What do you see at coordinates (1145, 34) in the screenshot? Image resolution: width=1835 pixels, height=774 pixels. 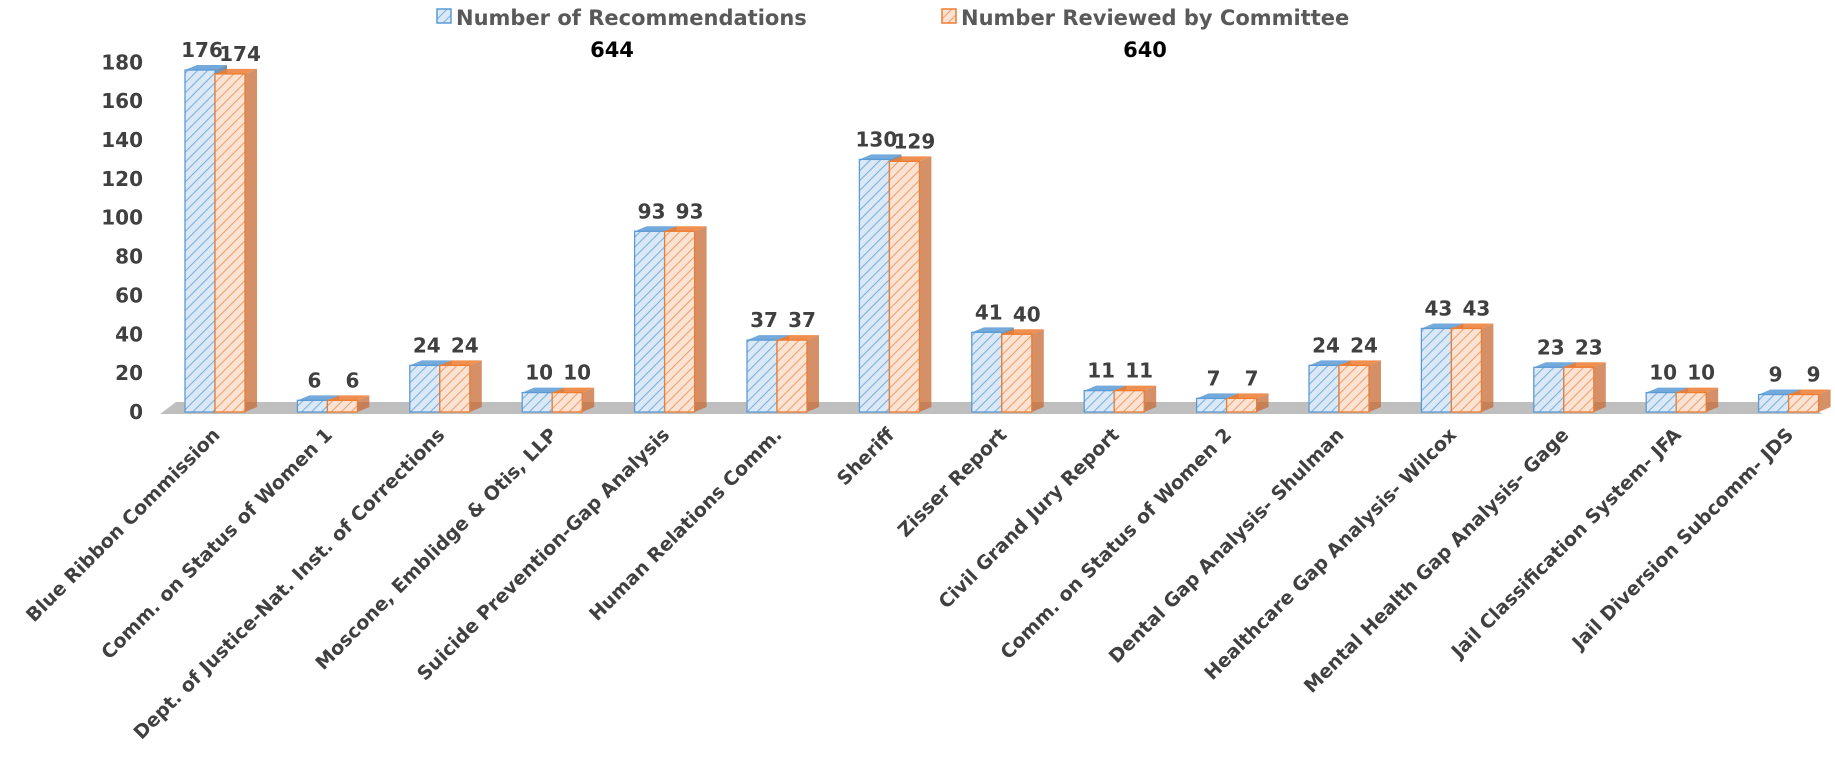 I see `legend-item-reviewed: Number Reviewed by Committee 640` at bounding box center [1145, 34].